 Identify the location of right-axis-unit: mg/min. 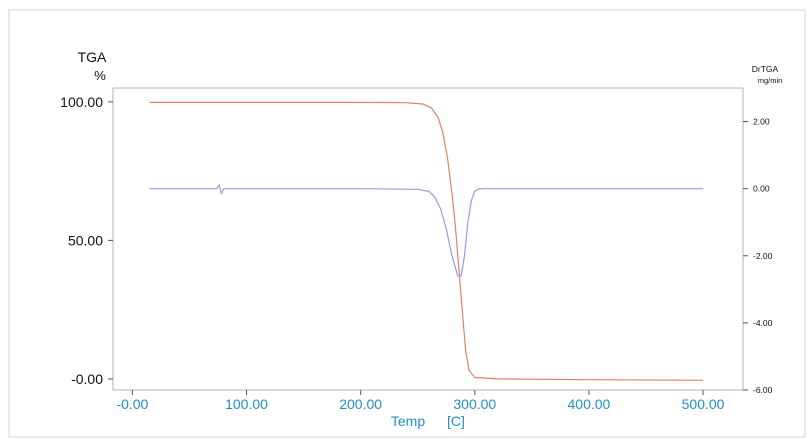
(770, 80).